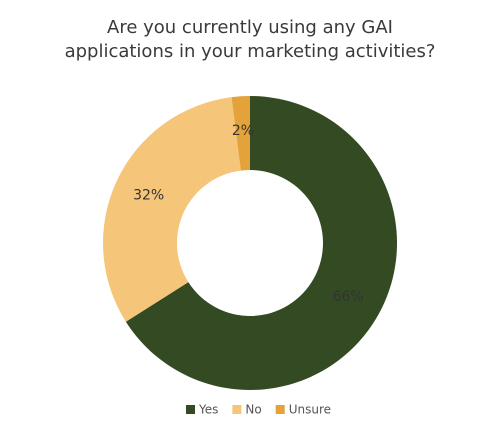 Image resolution: width=480 pixels, height=437 pixels. Describe the element at coordinates (310, 410) in the screenshot. I see `legend-label: Unsure` at that location.